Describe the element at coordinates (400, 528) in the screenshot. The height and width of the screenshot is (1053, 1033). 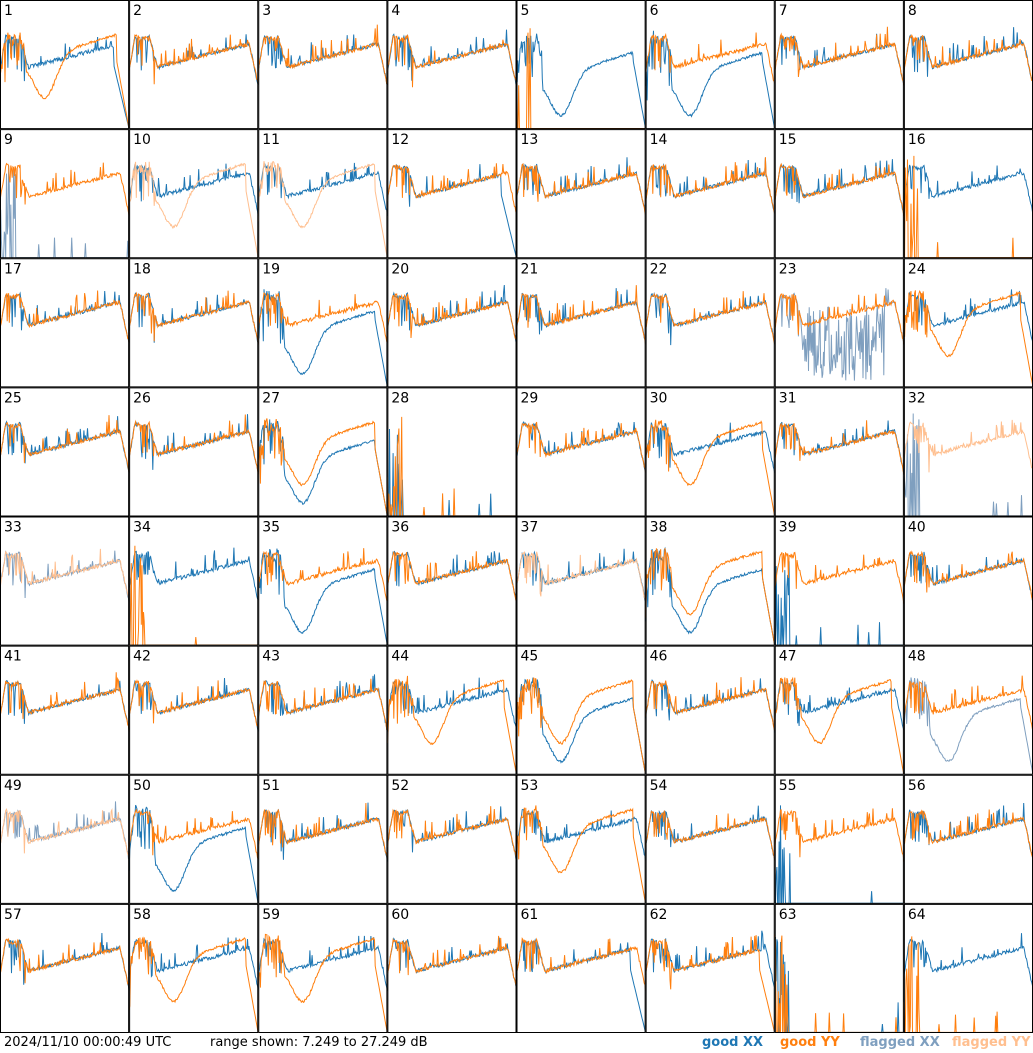
I see `tile-label: 36` at that location.